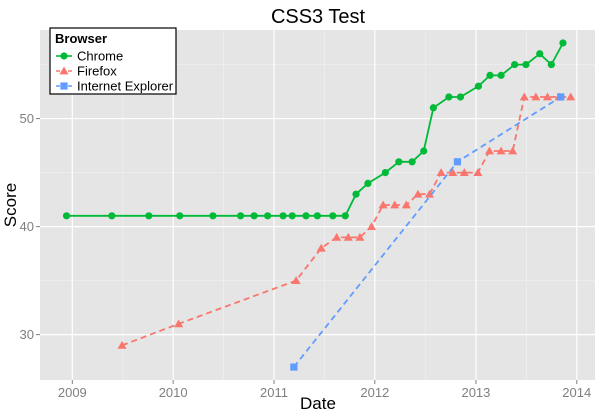  I want to click on legend-label: Internet Explorer, so click(125, 86).